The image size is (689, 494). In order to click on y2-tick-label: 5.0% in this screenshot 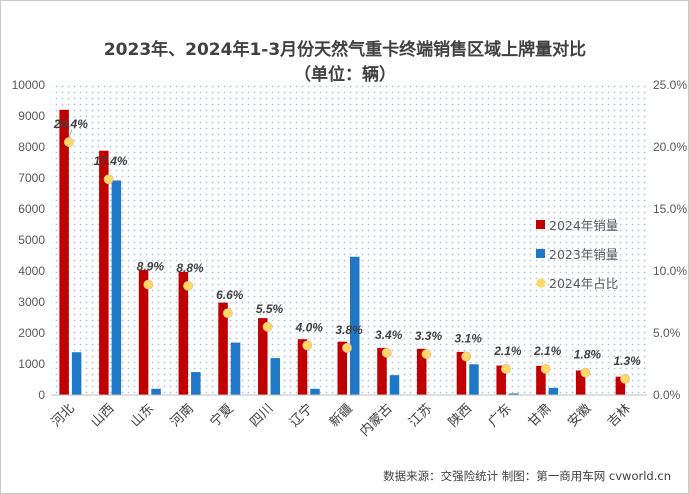, I will do `click(667, 333)`.